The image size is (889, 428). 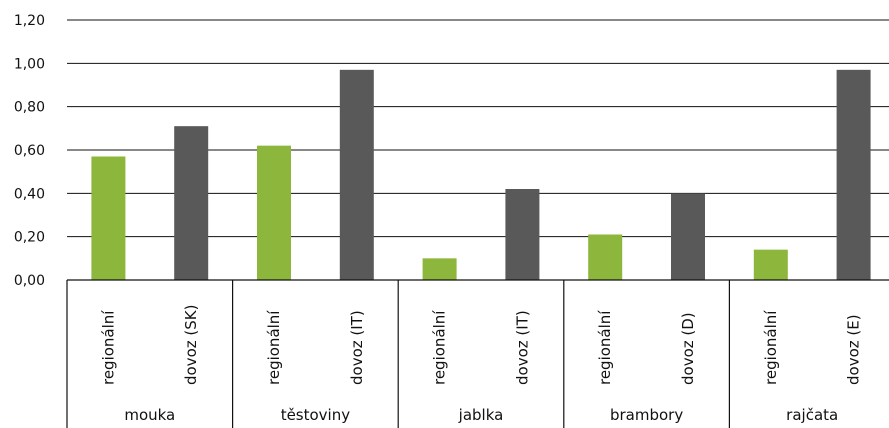 I want to click on y-tick-label: 0,20, so click(x=29, y=238).